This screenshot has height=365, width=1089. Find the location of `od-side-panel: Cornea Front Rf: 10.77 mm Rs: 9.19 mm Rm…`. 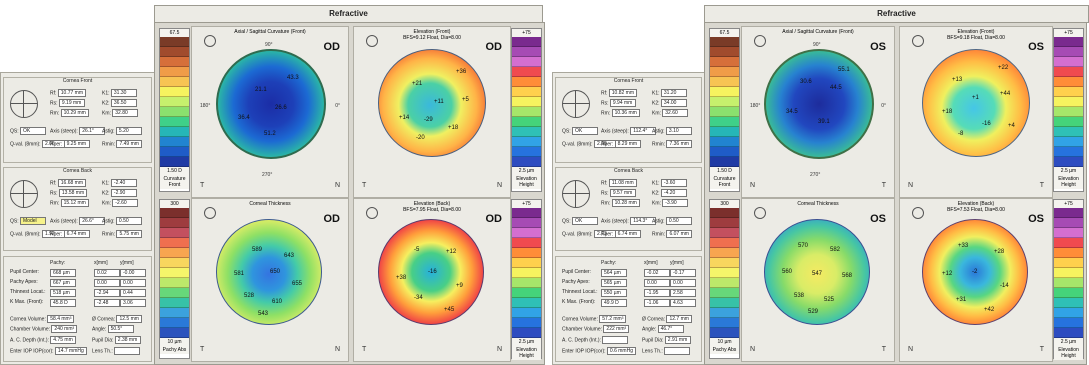

od-side-panel: Cornea Front Rf: 10.77 mm Rs: 9.19 mm Rm… is located at coordinates (77, 218).